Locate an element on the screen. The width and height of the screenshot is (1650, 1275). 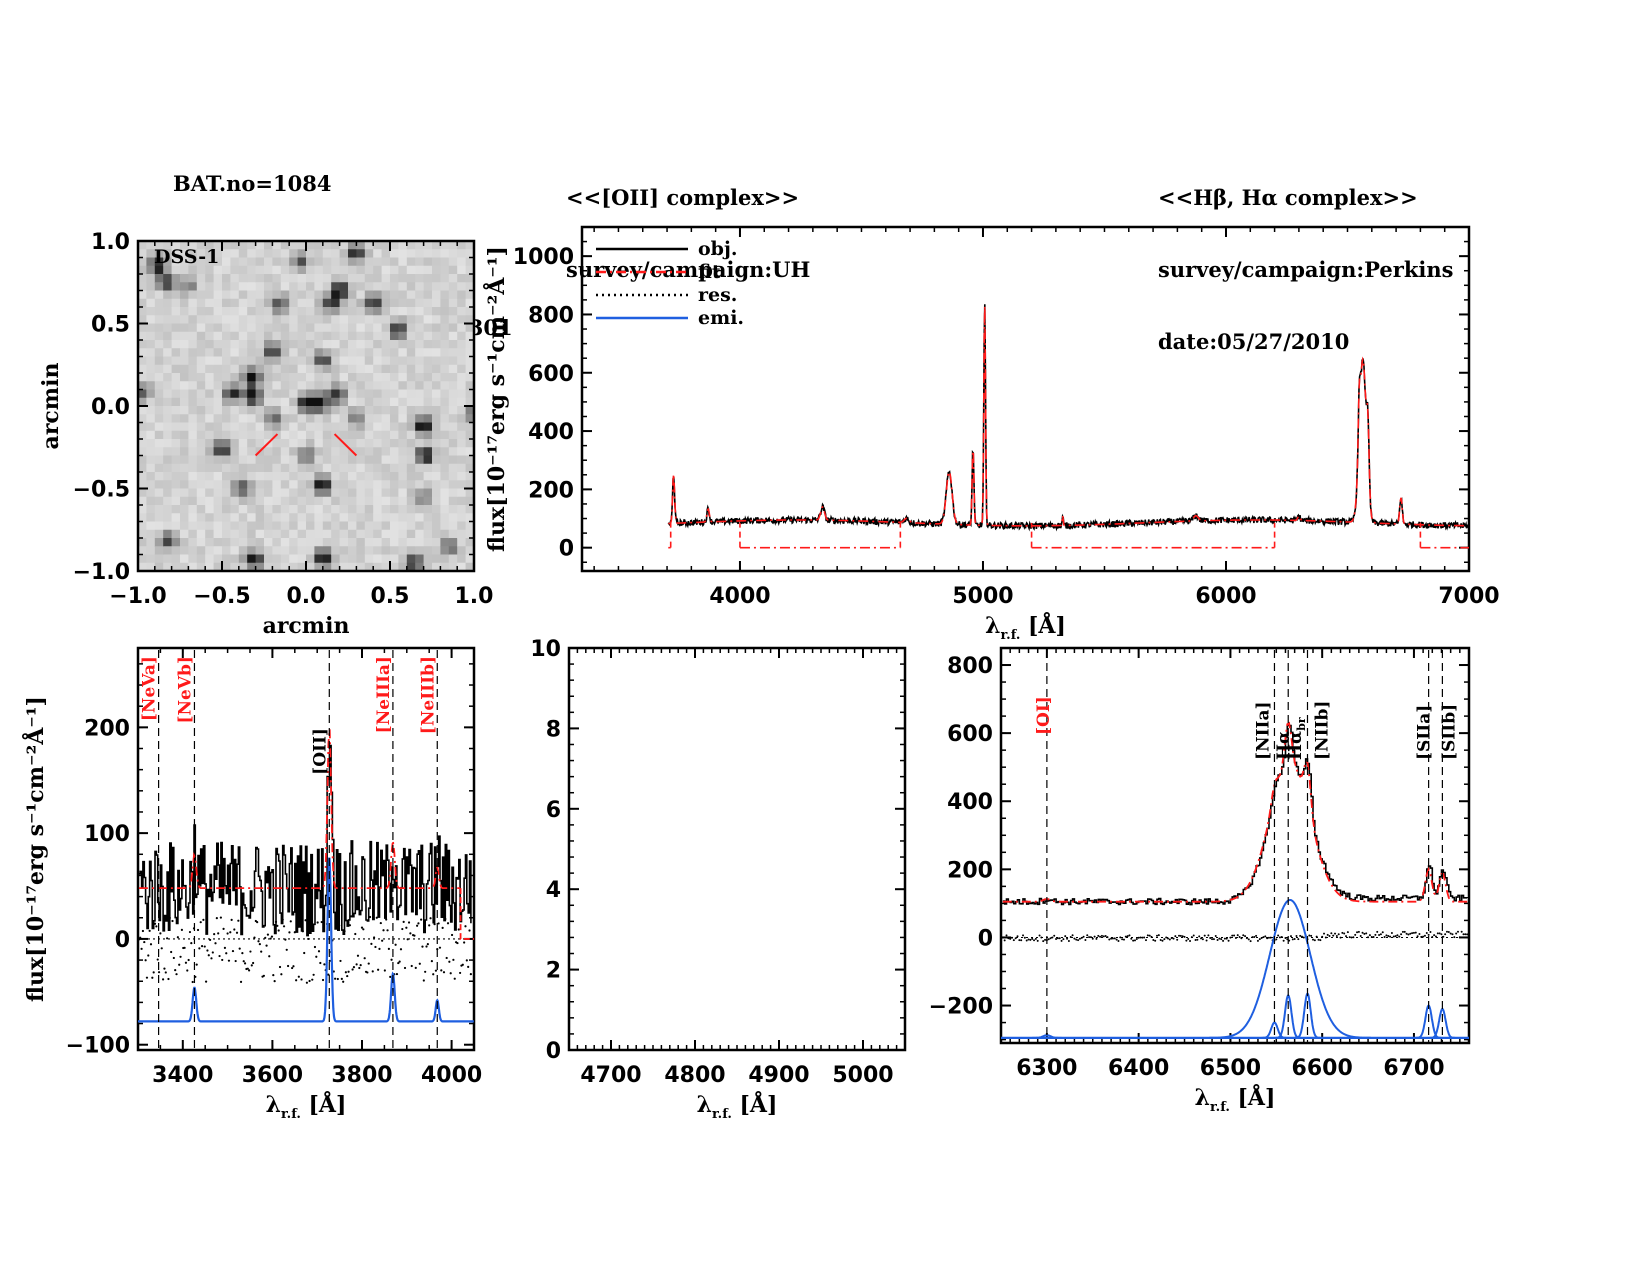
y-tick-label: 0 is located at coordinates (566, 549).